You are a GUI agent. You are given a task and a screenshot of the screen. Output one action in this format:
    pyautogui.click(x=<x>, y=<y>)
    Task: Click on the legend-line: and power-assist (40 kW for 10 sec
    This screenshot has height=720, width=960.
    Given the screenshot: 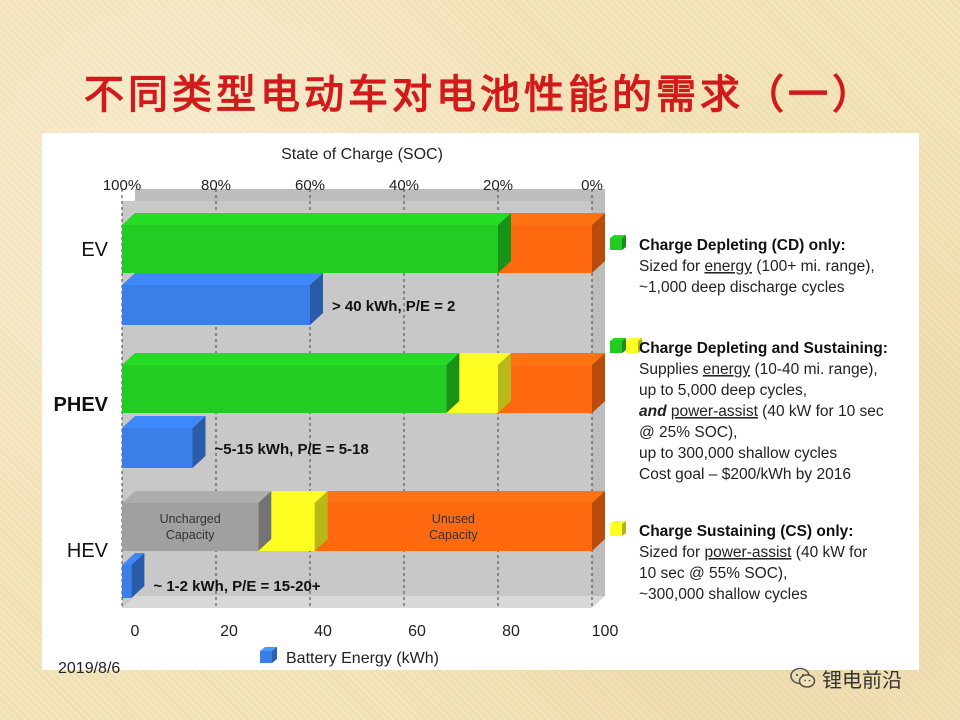 What is the action you would take?
    pyautogui.click(x=761, y=411)
    